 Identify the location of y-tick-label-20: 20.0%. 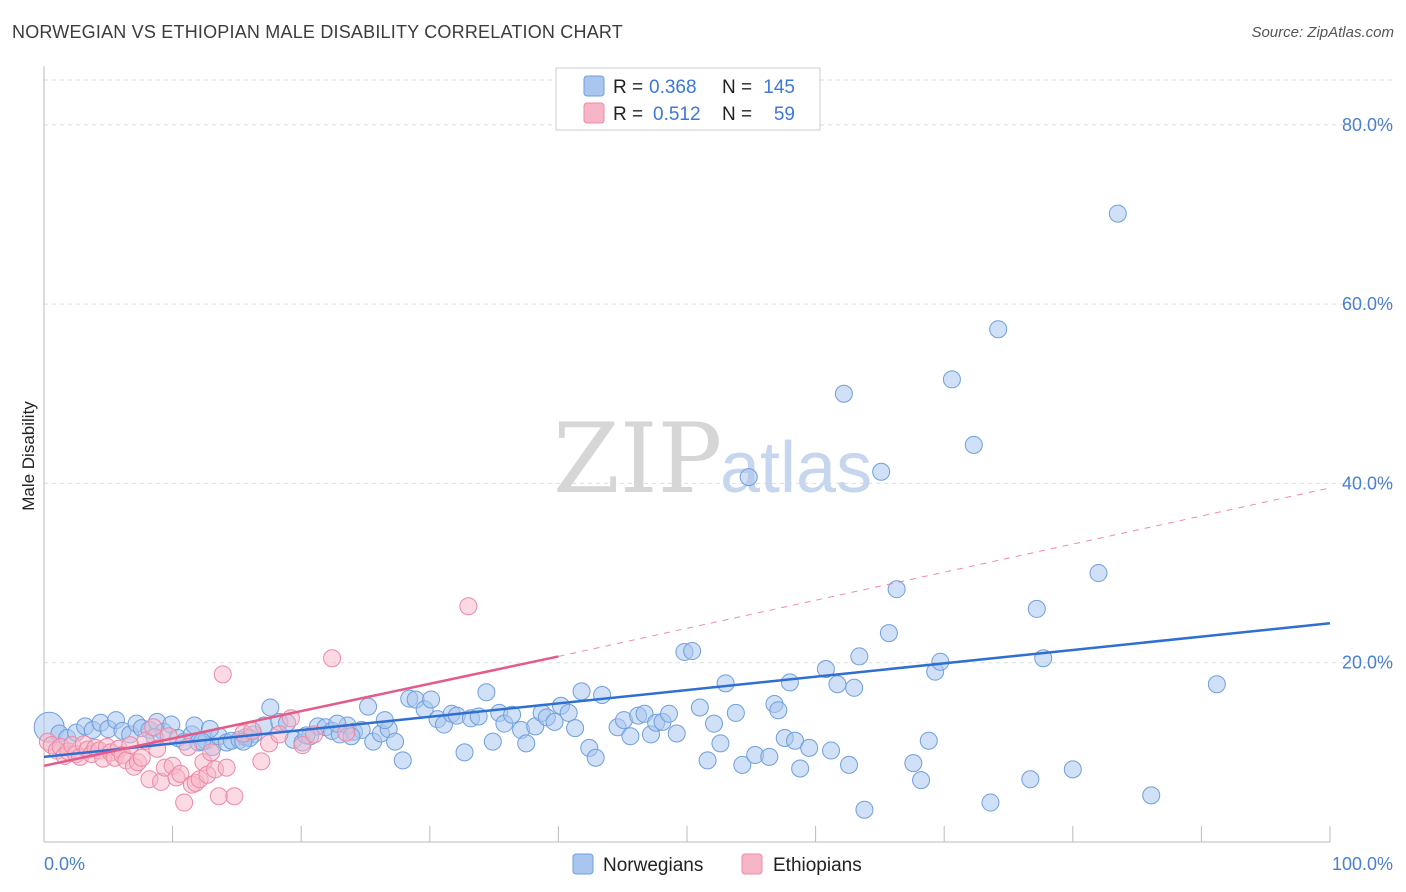
(1367, 663).